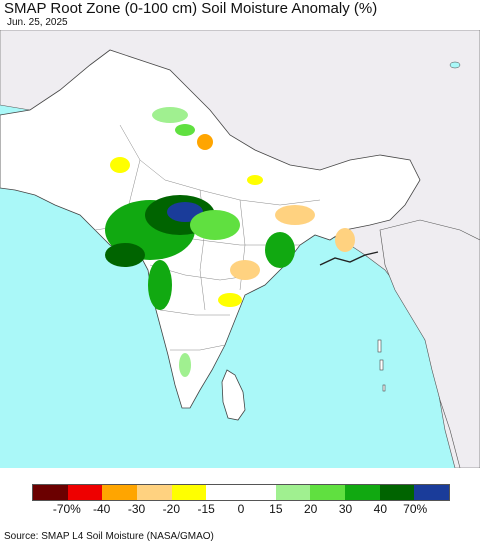 The height and width of the screenshot is (546, 480). Describe the element at coordinates (185, 365) in the screenshot. I see `moist-patch-kerala` at that location.